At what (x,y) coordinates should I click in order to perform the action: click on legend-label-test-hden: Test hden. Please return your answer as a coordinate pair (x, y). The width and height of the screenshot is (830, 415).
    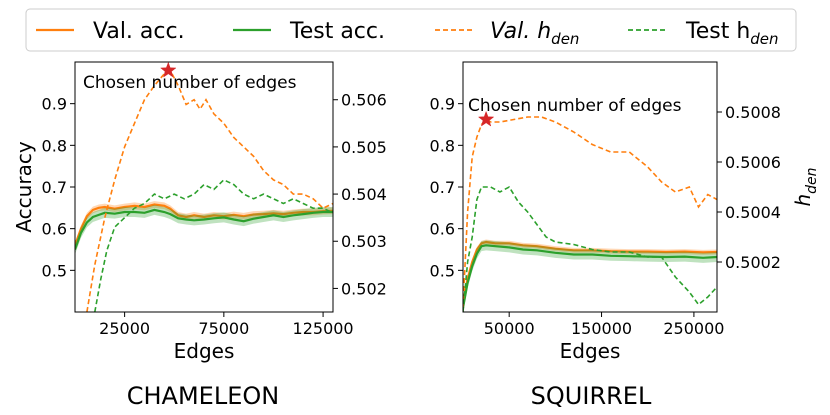
    Looking at the image, I should click on (732, 33).